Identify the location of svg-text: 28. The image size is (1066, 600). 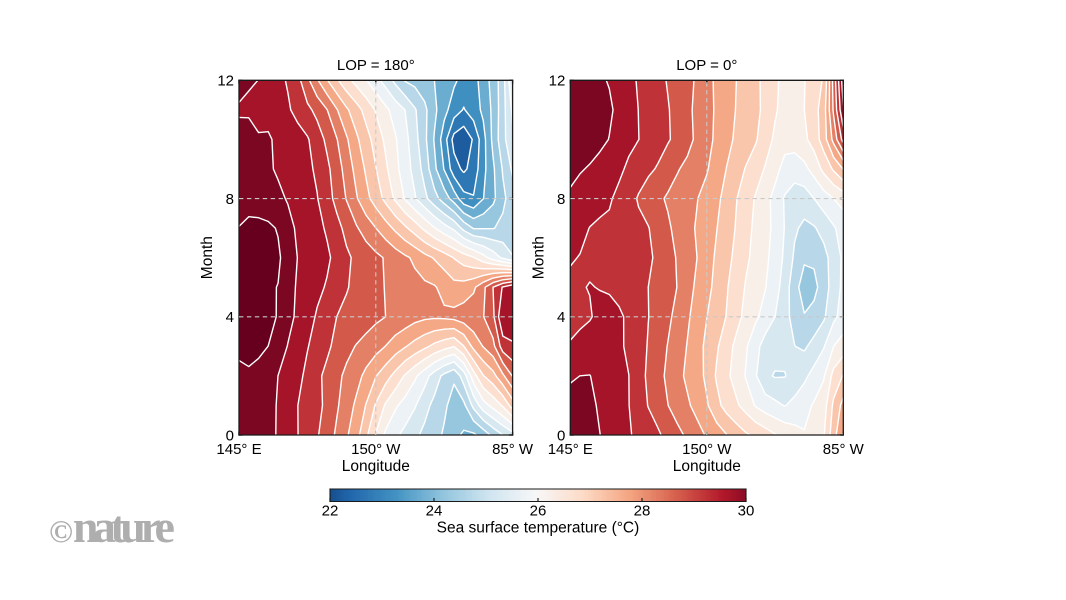
(642, 510).